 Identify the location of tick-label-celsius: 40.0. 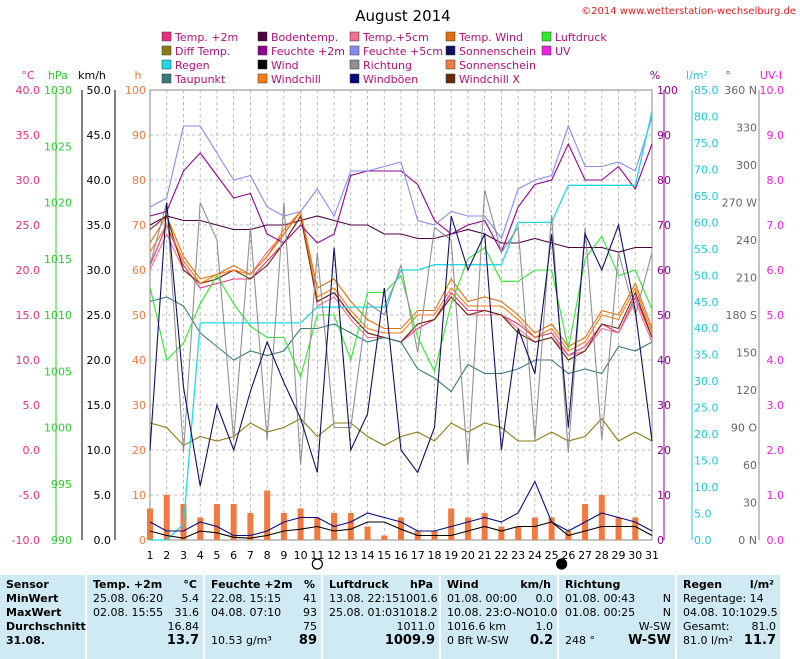
(28, 90).